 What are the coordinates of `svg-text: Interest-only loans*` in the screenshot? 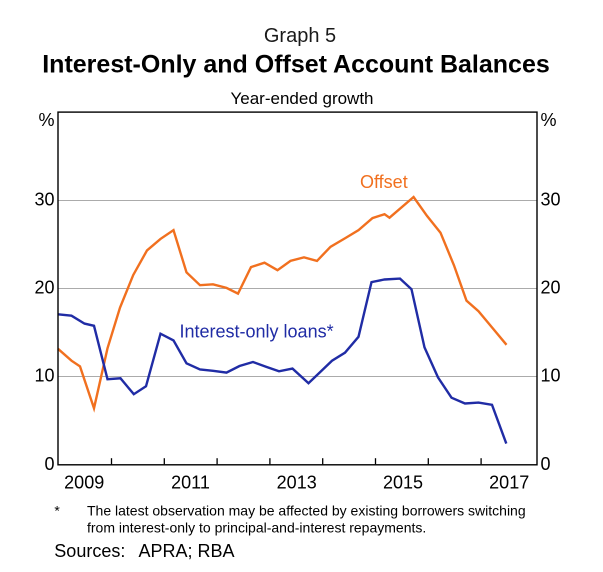 It's located at (257, 332).